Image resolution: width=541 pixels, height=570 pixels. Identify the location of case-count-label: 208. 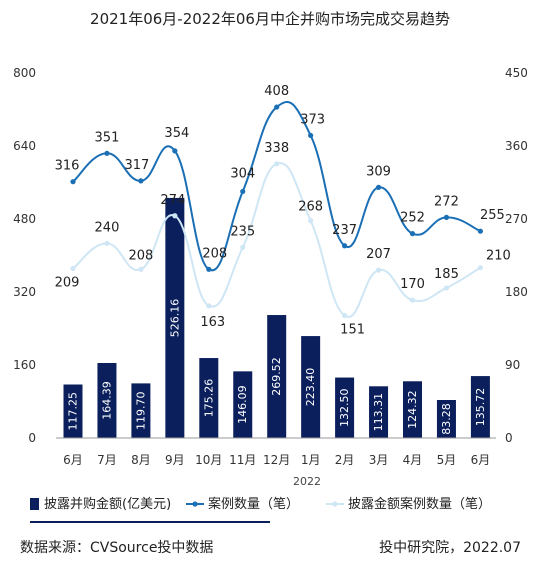
(214, 253).